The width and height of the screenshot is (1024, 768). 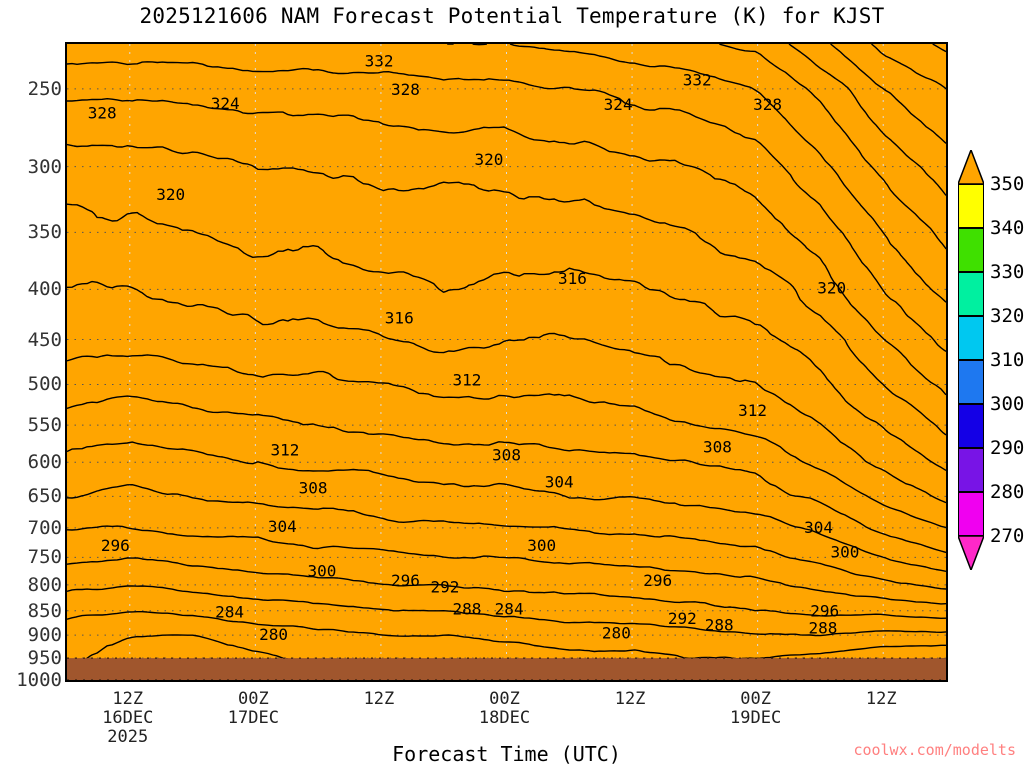 I want to click on x-tick-label: 00Z 18DEC, so click(x=504, y=709).